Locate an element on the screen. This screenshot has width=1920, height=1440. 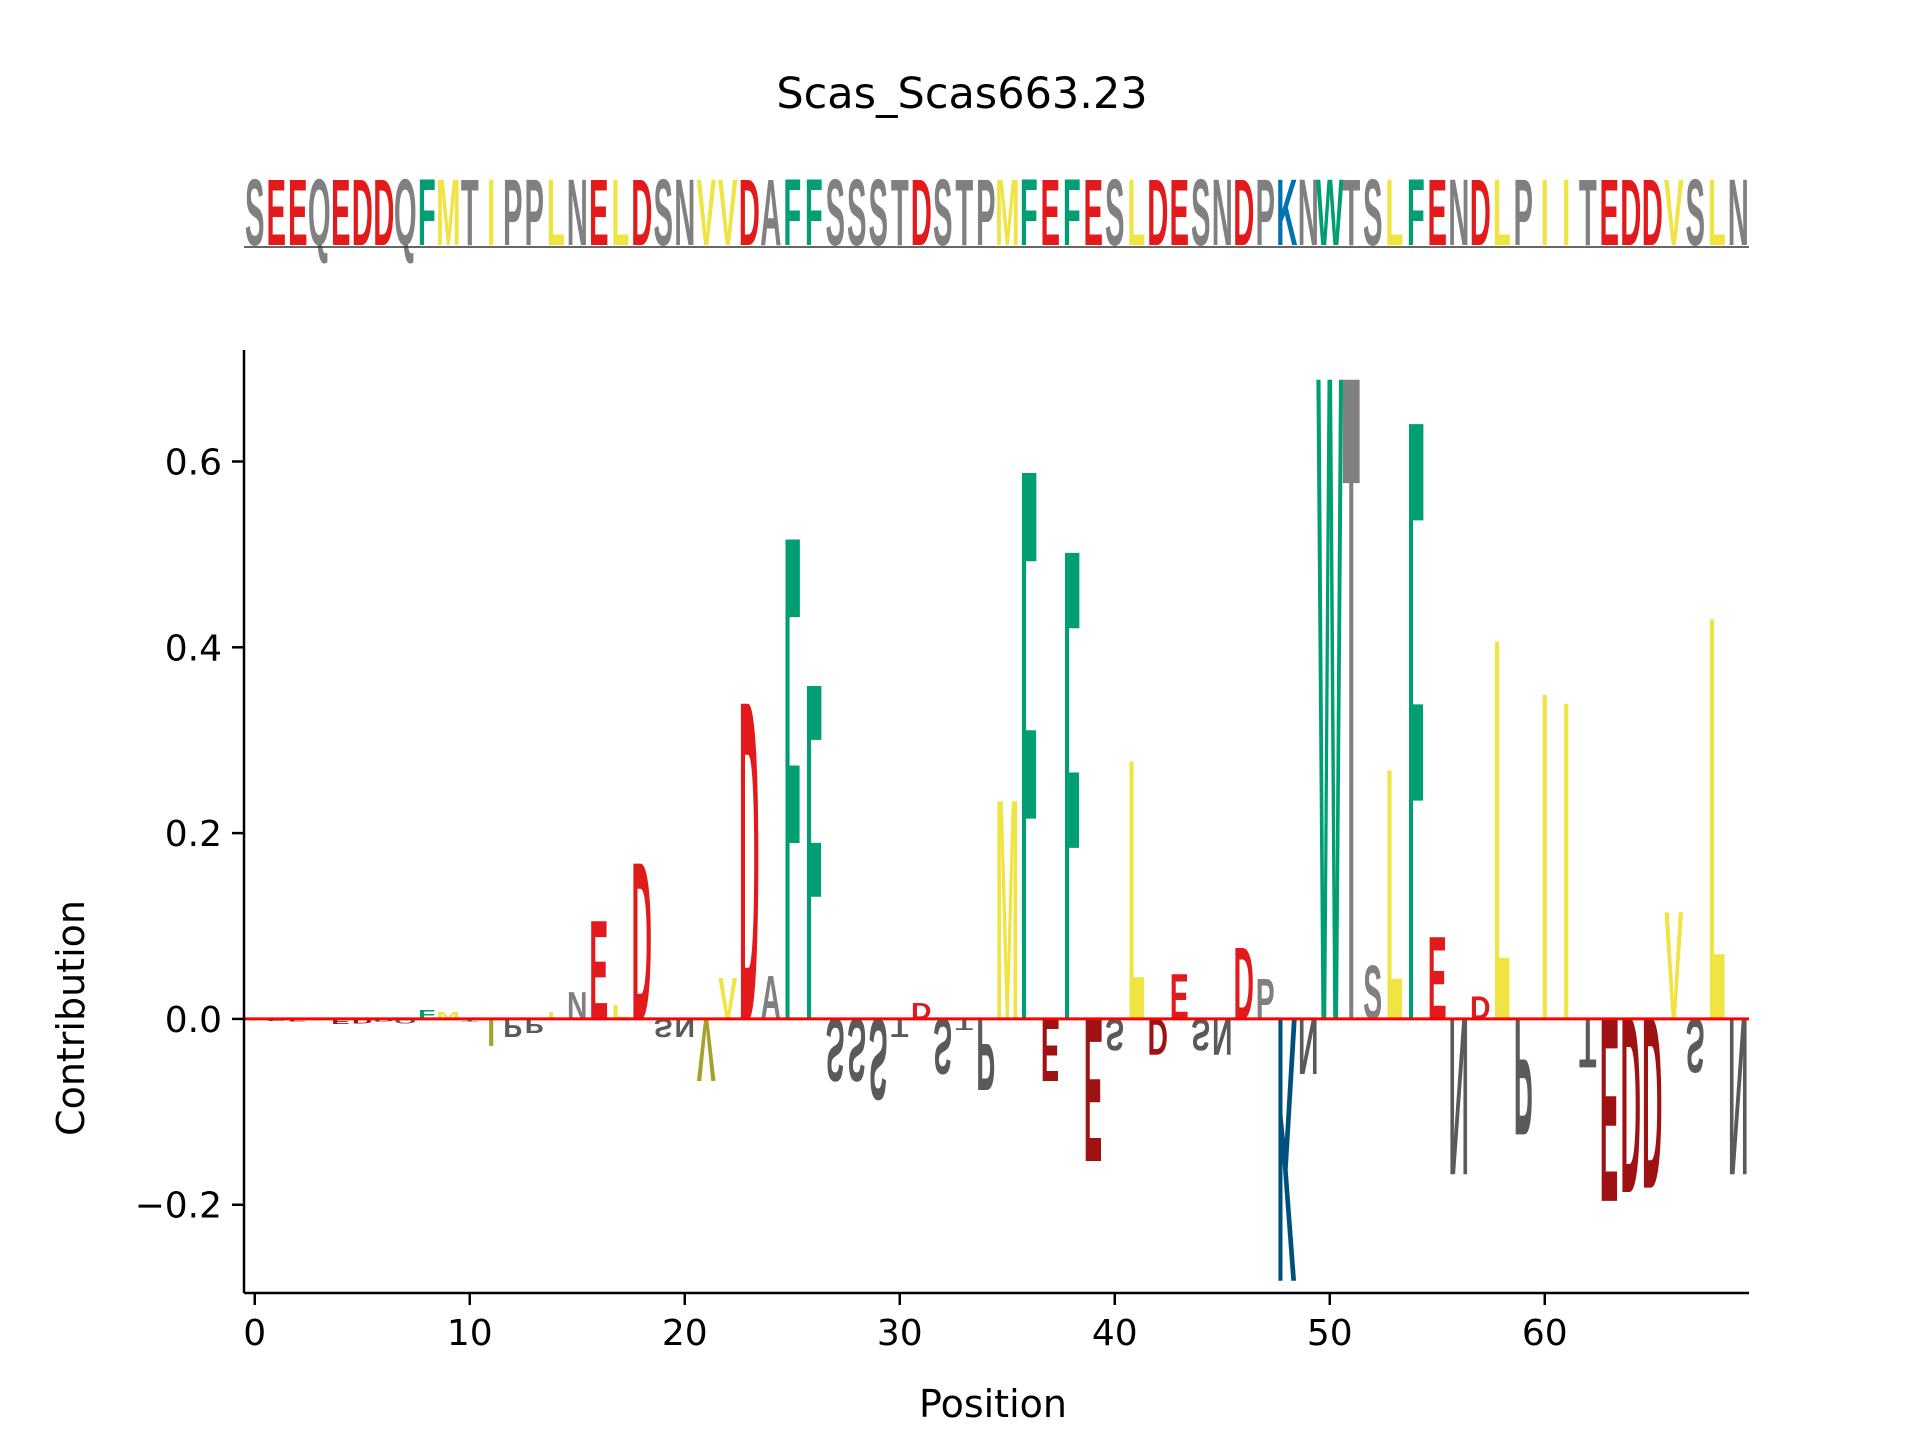
x-axis-label: Position is located at coordinates (993, 1404).